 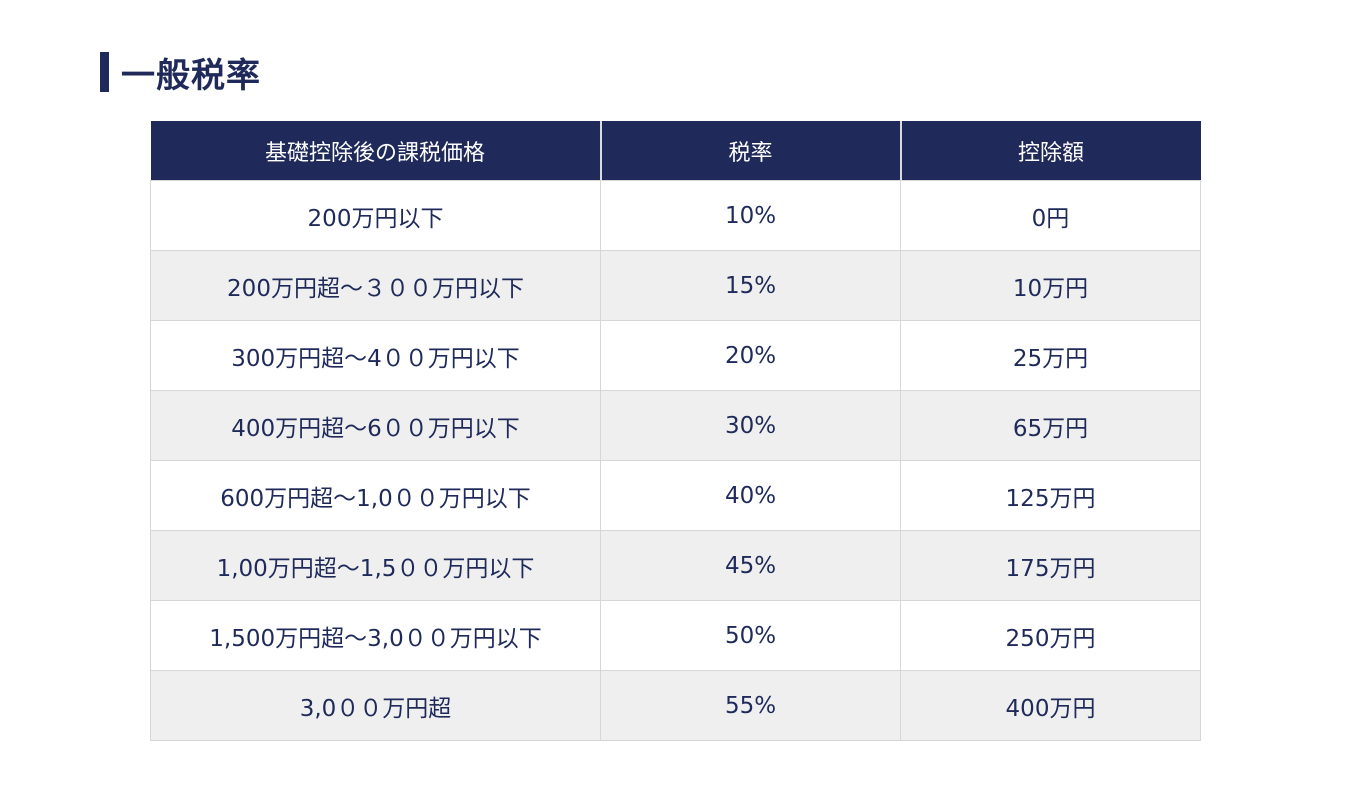 I want to click on cell-deduction: 125万円, so click(x=1050, y=495).